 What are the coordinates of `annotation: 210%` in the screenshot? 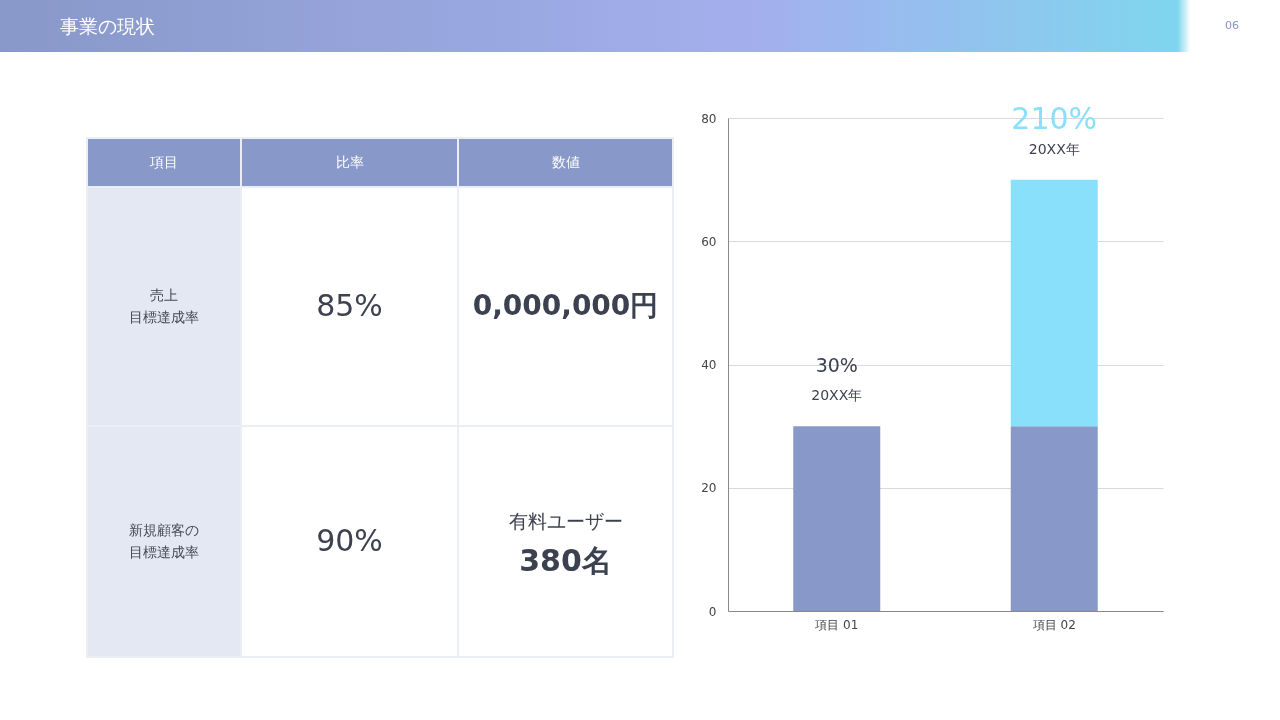 It's located at (1054, 118).